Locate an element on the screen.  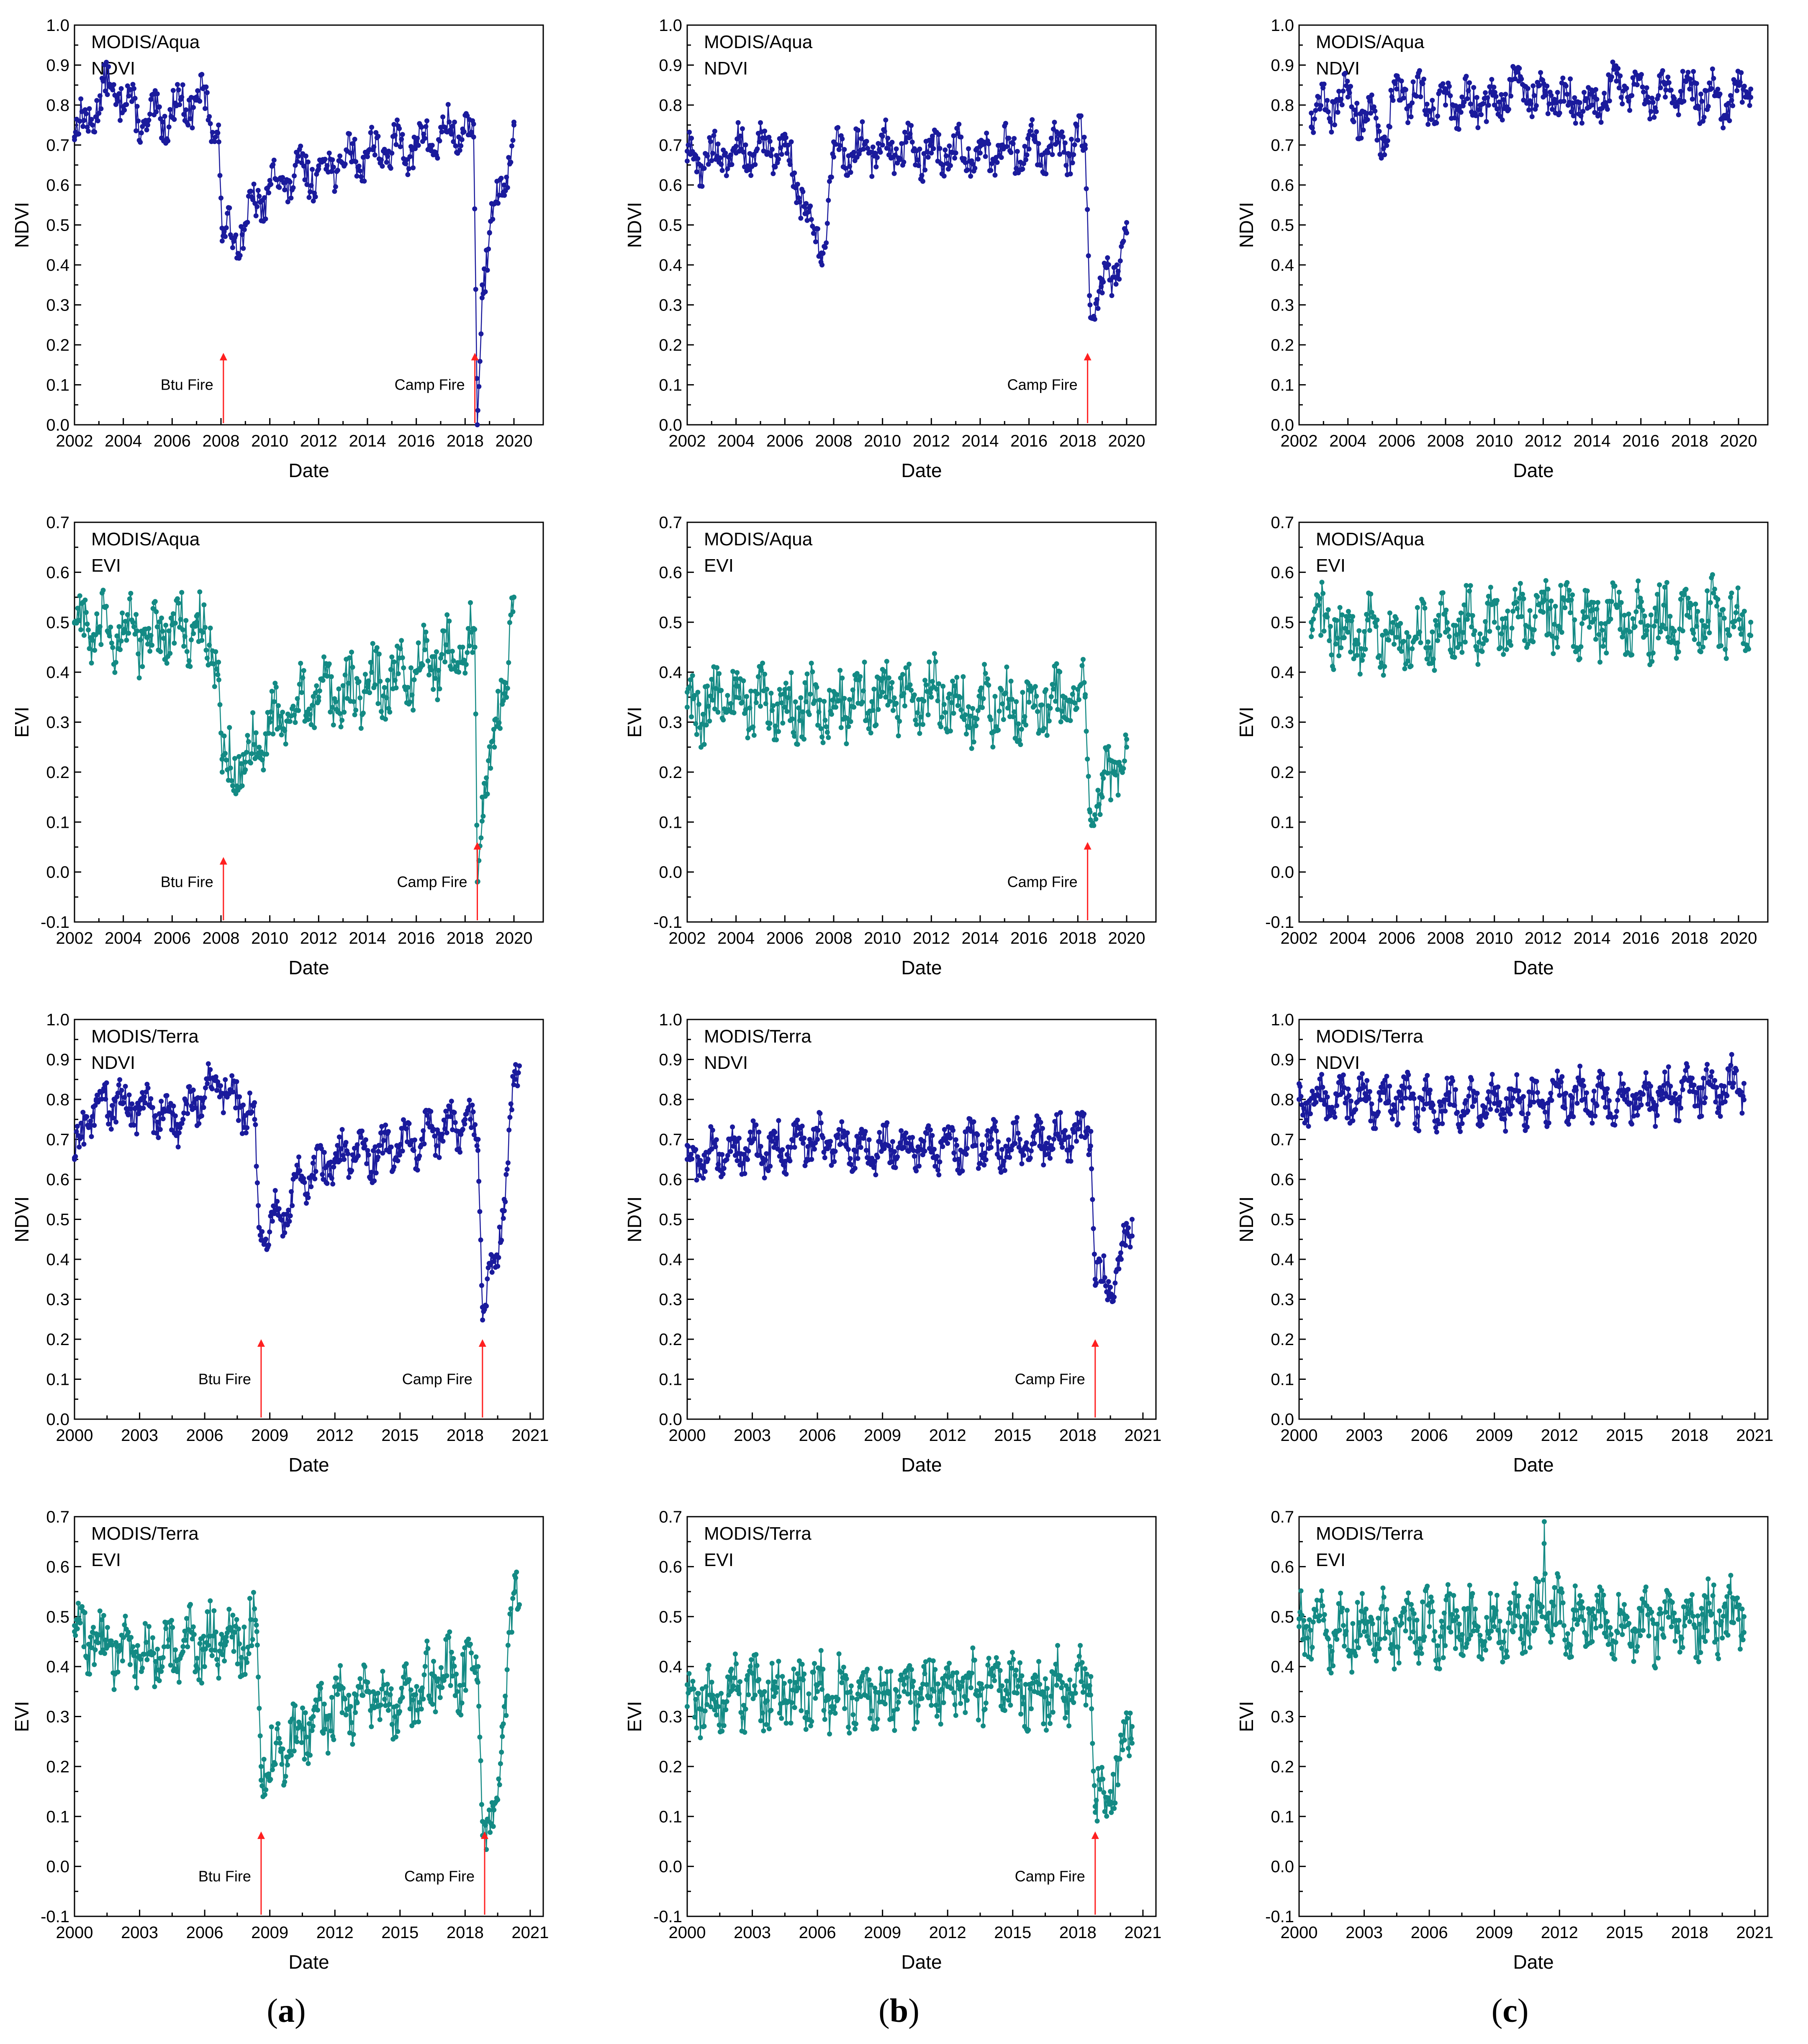
y-tick-label: 0.5 is located at coordinates (57, 623).